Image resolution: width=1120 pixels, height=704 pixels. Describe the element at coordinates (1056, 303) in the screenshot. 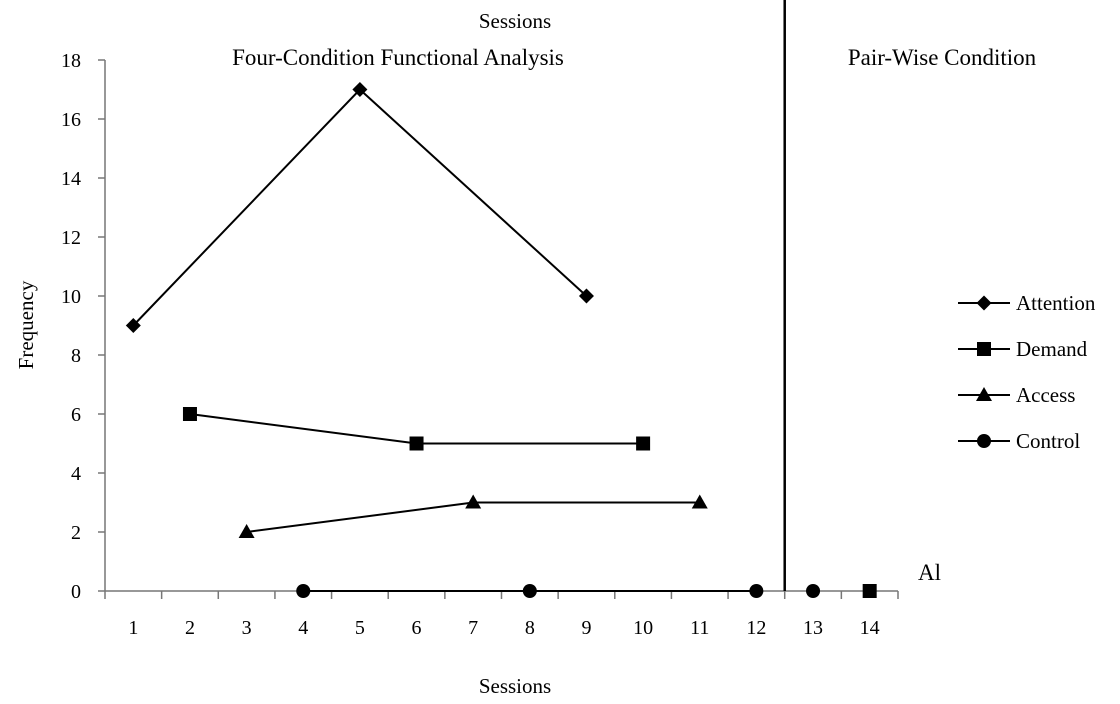

I see `legend-label-attention: Attention` at that location.